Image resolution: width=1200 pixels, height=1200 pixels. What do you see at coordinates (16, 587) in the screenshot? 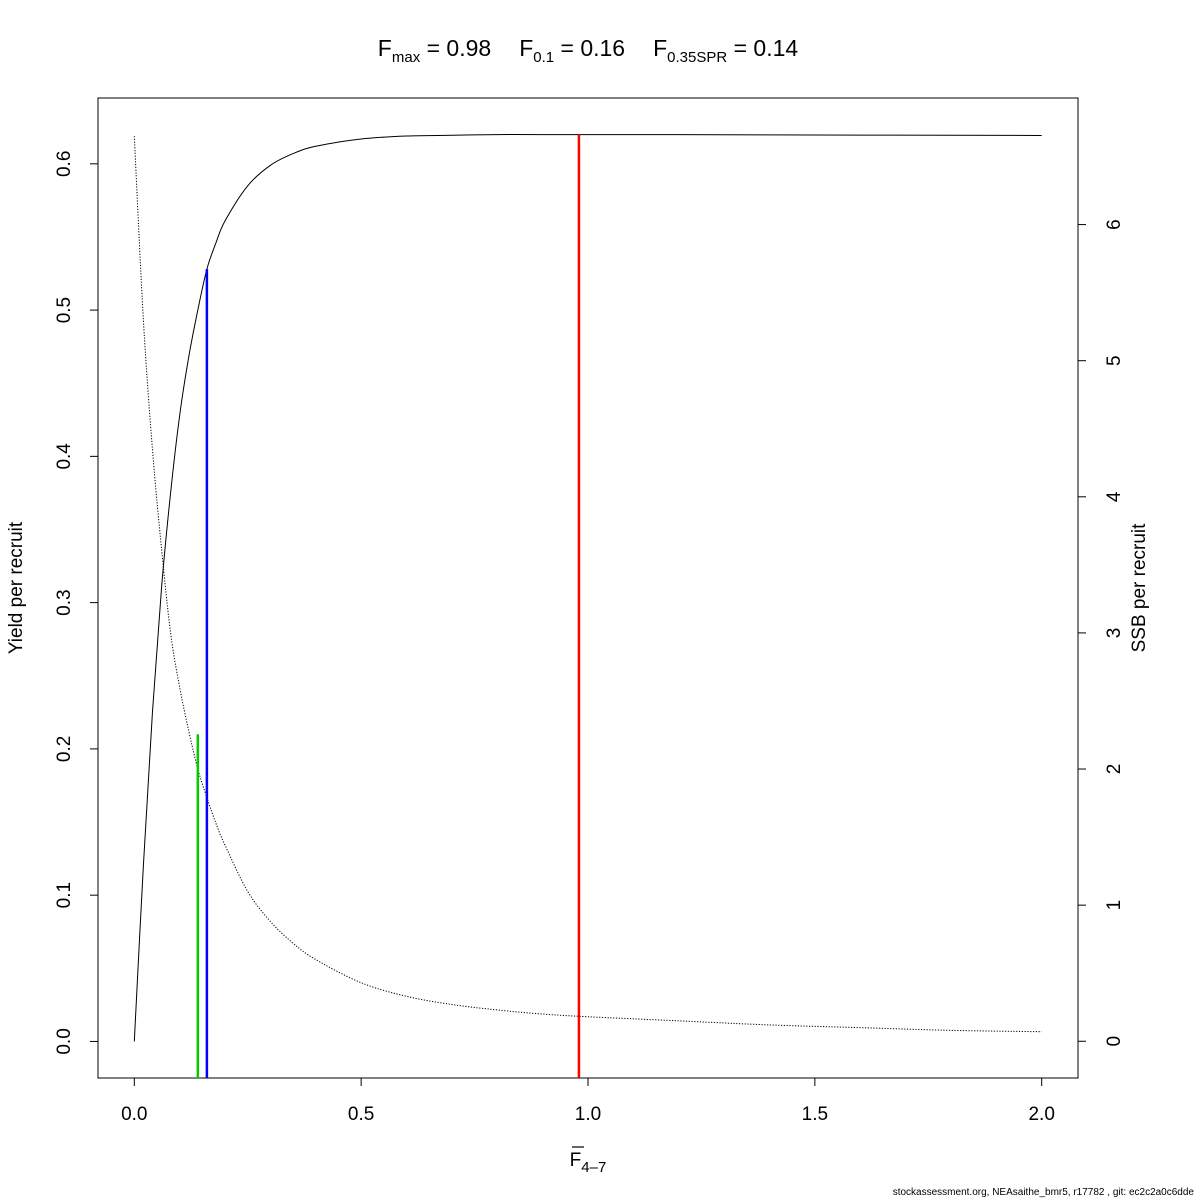
I see `y-axis-title: Yield per recruit` at bounding box center [16, 587].